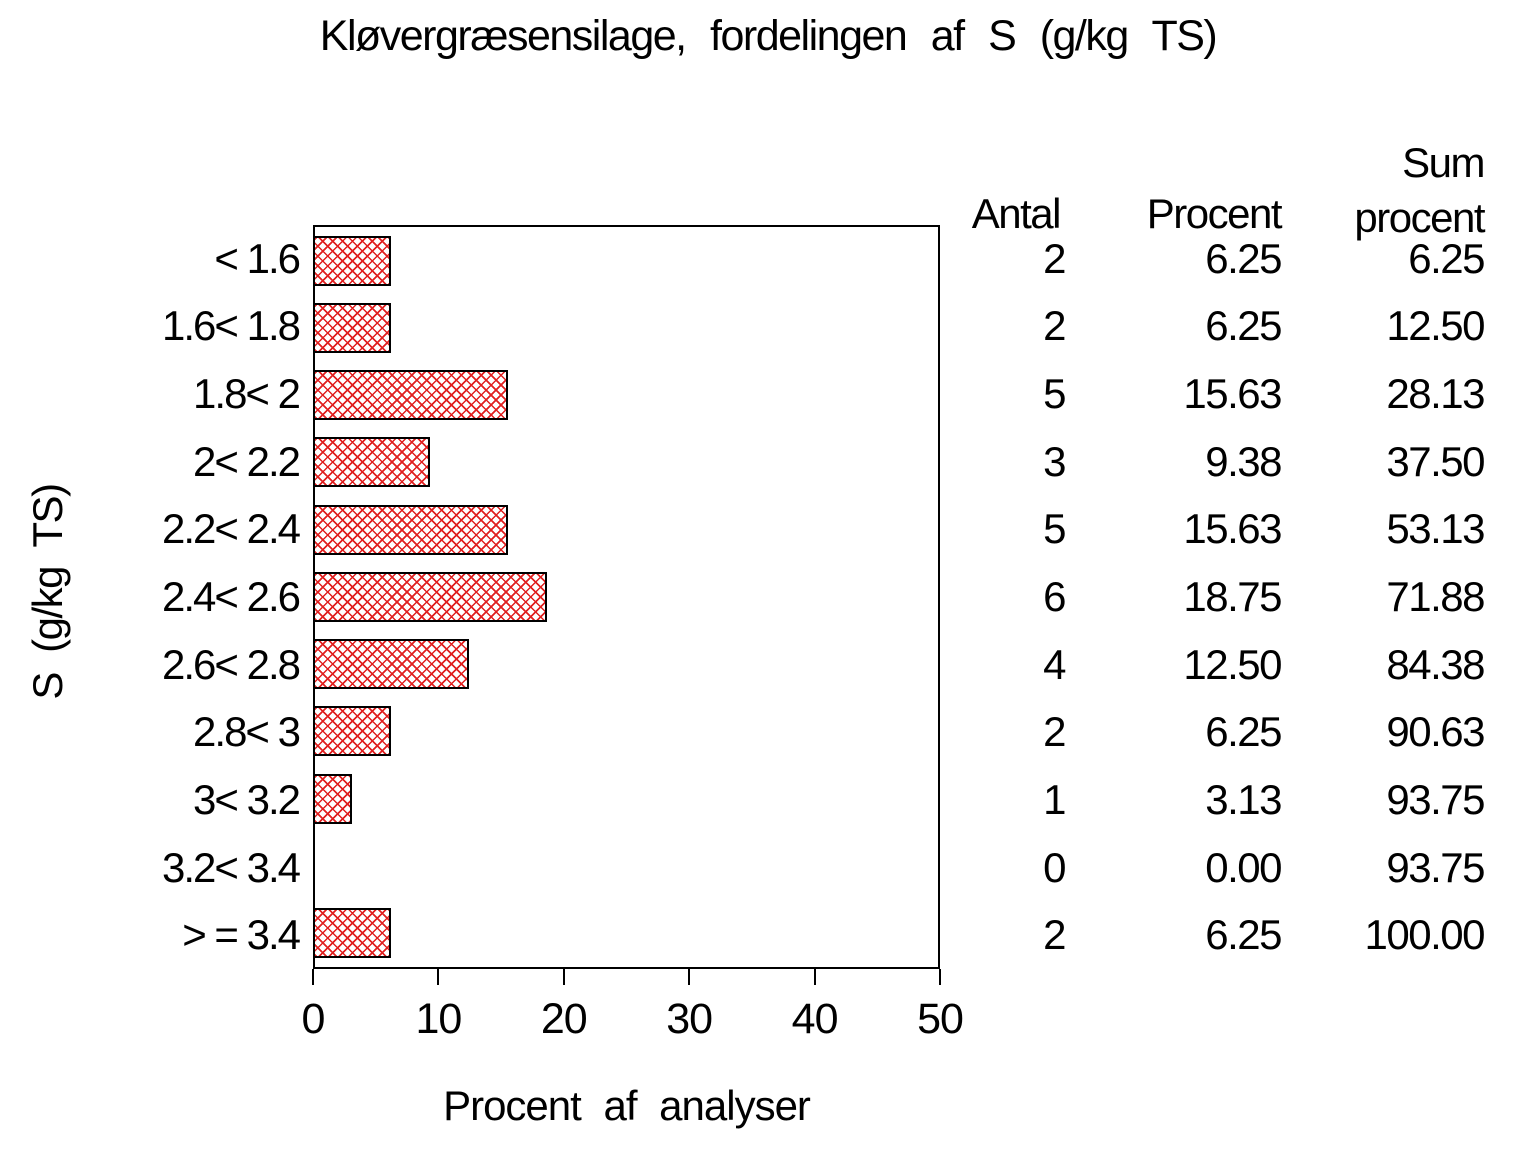 The height and width of the screenshot is (1152, 1536). I want to click on category-label-6: 2.6< 2.8, so click(231, 664).